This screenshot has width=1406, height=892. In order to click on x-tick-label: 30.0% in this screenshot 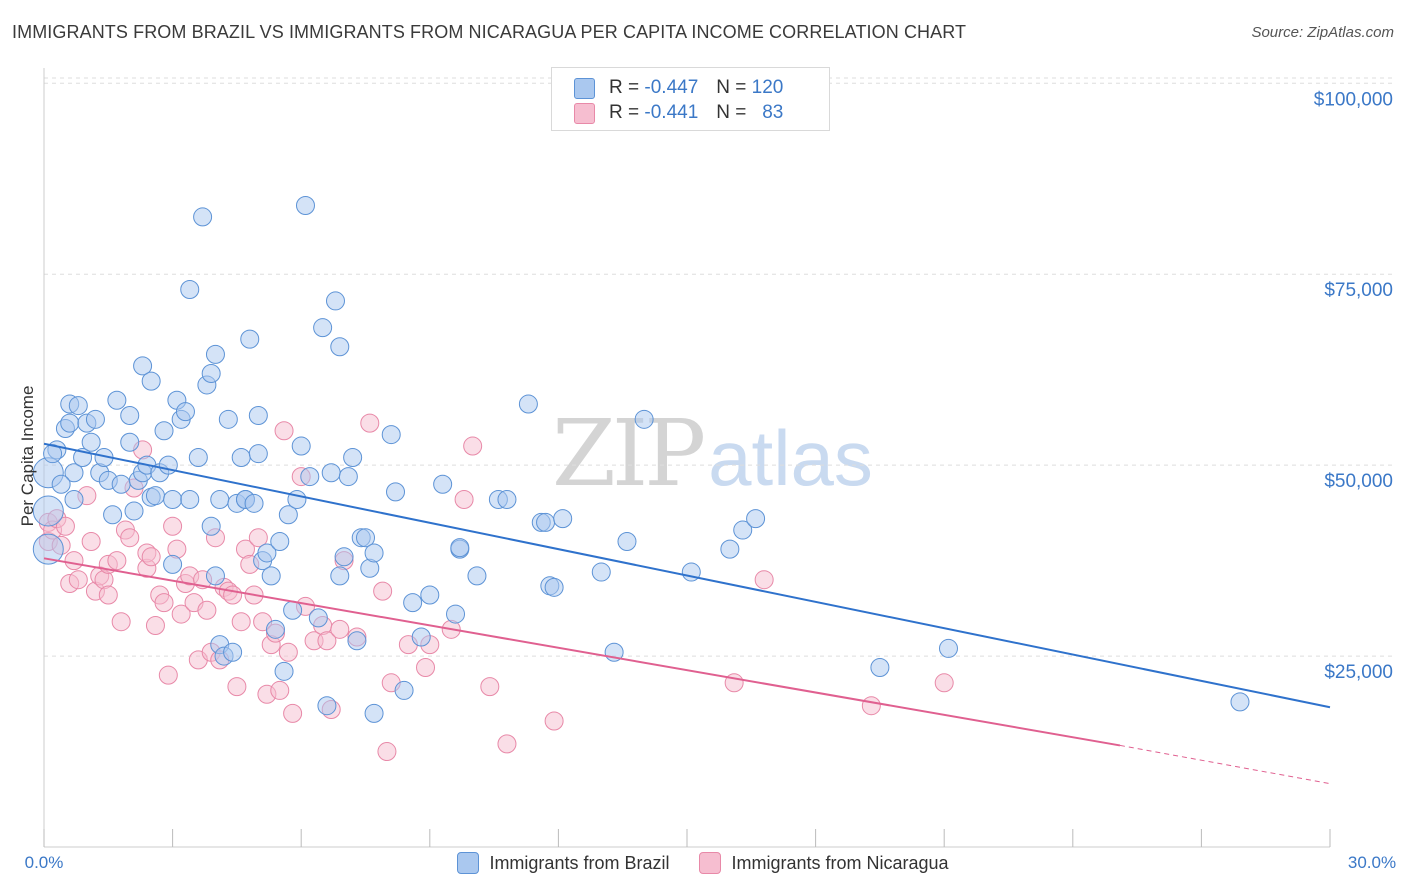, I will do `click(1372, 862)`.